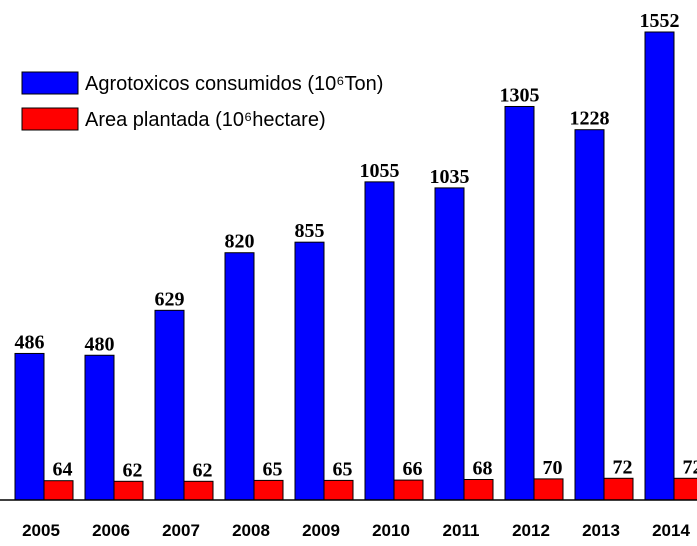 Image resolution: width=697 pixels, height=546 pixels. Describe the element at coordinates (111, 530) in the screenshot. I see `x-tick-label: 2006` at that location.